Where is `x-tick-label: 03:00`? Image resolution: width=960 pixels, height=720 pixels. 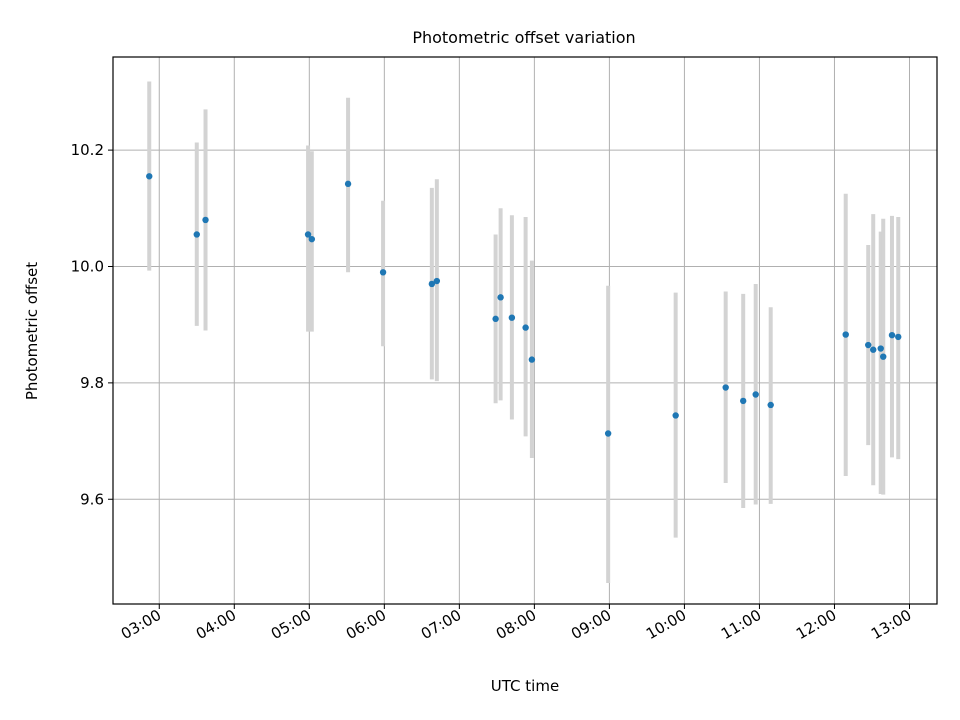 x-tick-label: 03:00 is located at coordinates (141, 624).